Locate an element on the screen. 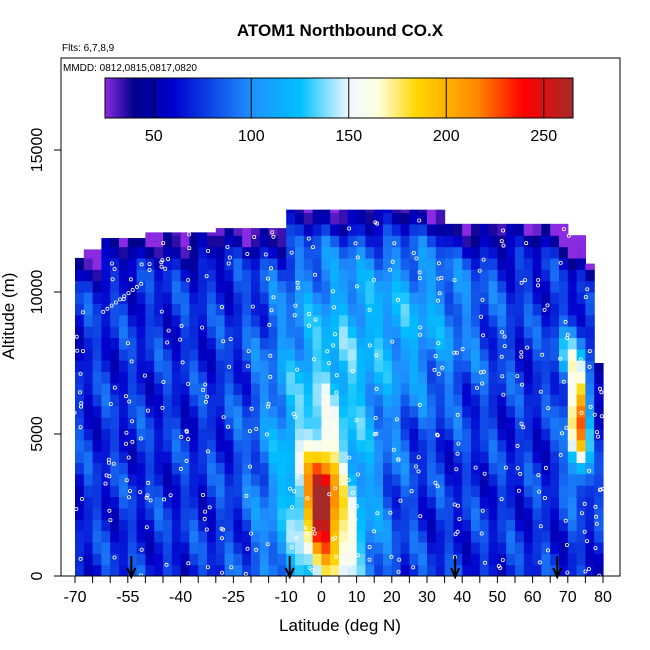 This screenshot has width=650, height=650. x-tick-label: -25 is located at coordinates (233, 597).